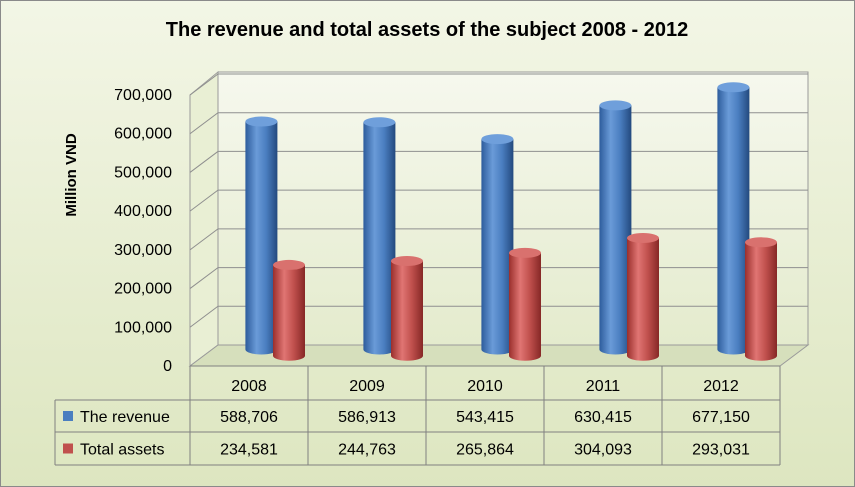 Image resolution: width=855 pixels, height=487 pixels. Describe the element at coordinates (721, 450) in the screenshot. I see `data-label: 293,031` at that location.